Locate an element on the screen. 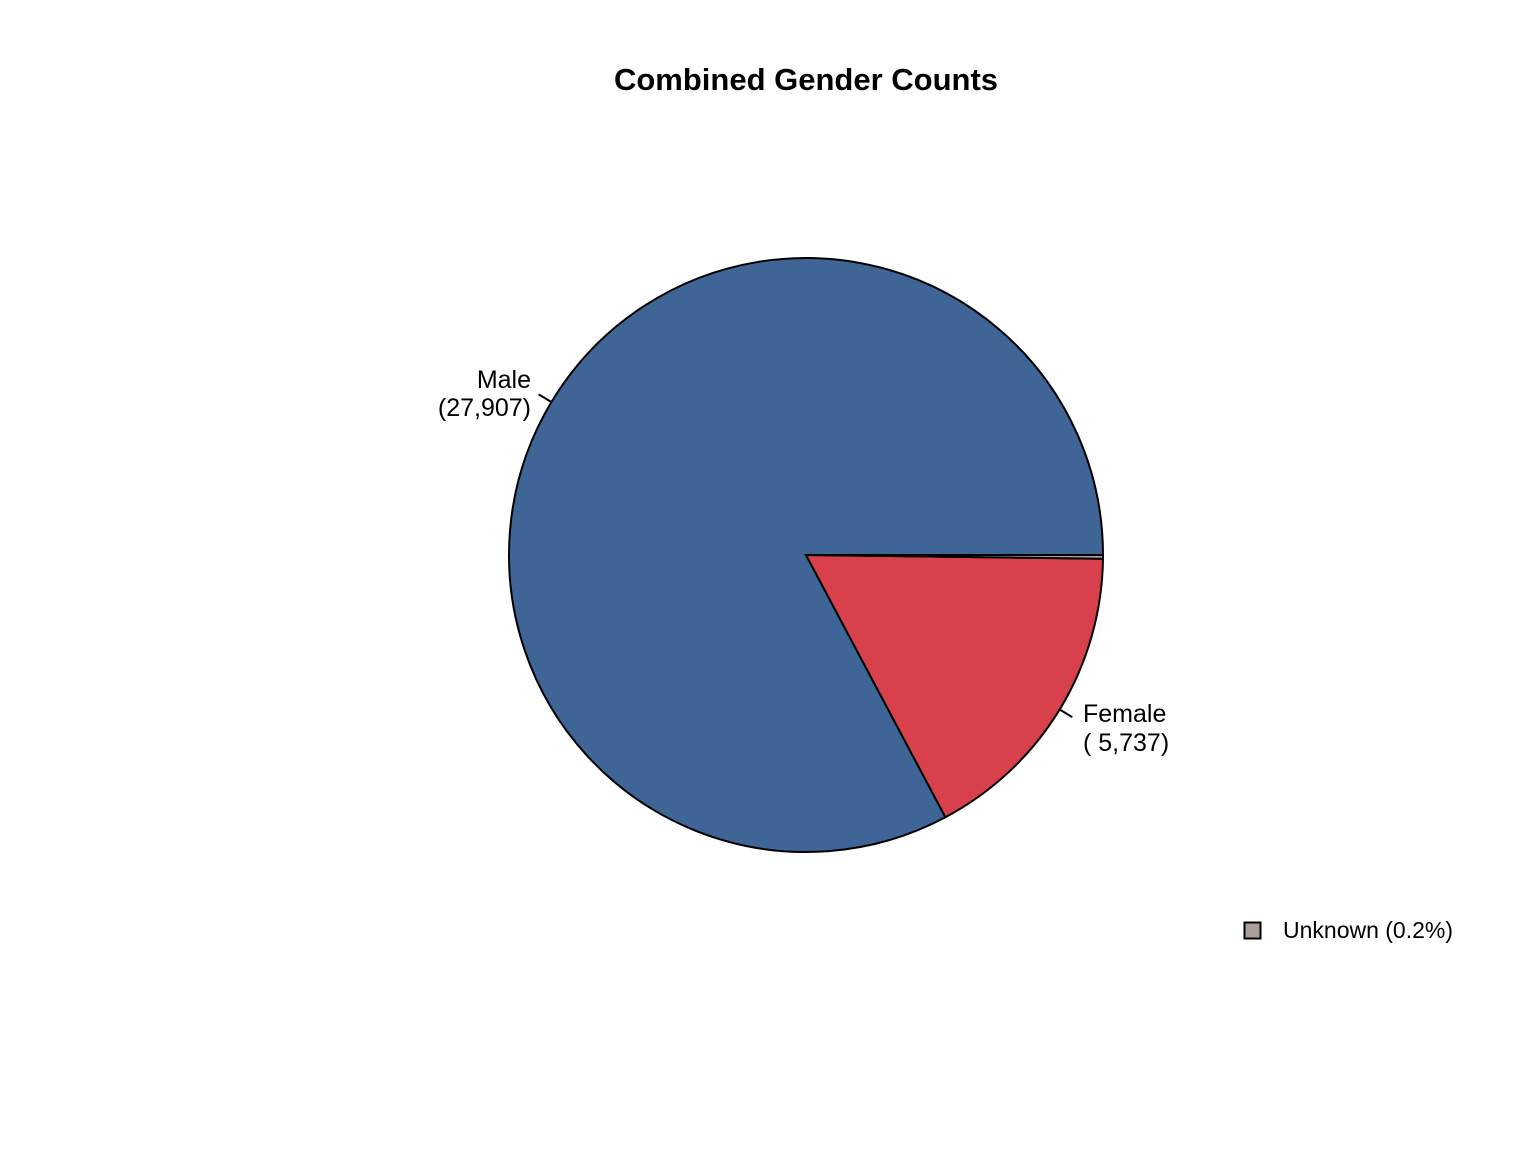  pie-slice-unknown is located at coordinates (955, 557).